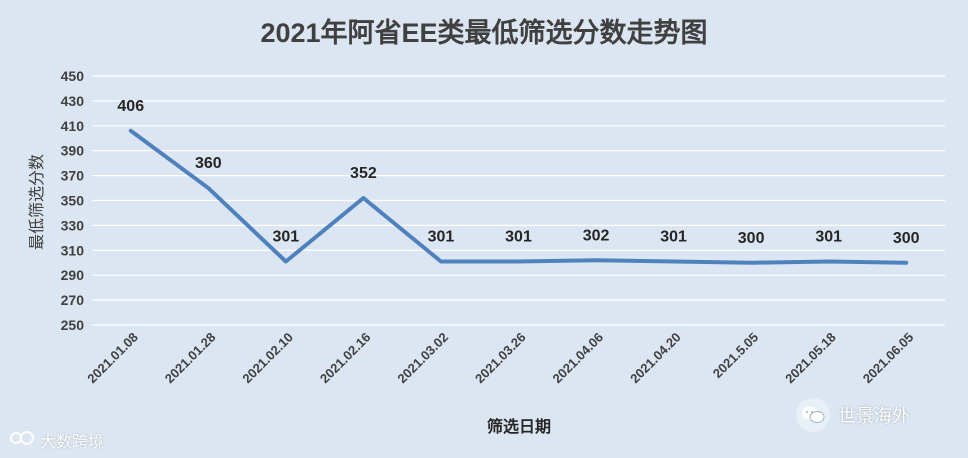 The height and width of the screenshot is (458, 968). Describe the element at coordinates (73, 225) in the screenshot. I see `y-tick-label: 330` at that location.